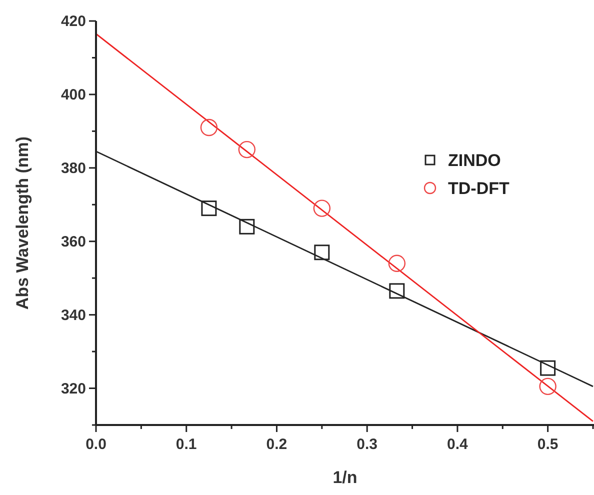 This screenshot has width=594, height=495. I want to click on legend-label: ZINDO, so click(474, 160).